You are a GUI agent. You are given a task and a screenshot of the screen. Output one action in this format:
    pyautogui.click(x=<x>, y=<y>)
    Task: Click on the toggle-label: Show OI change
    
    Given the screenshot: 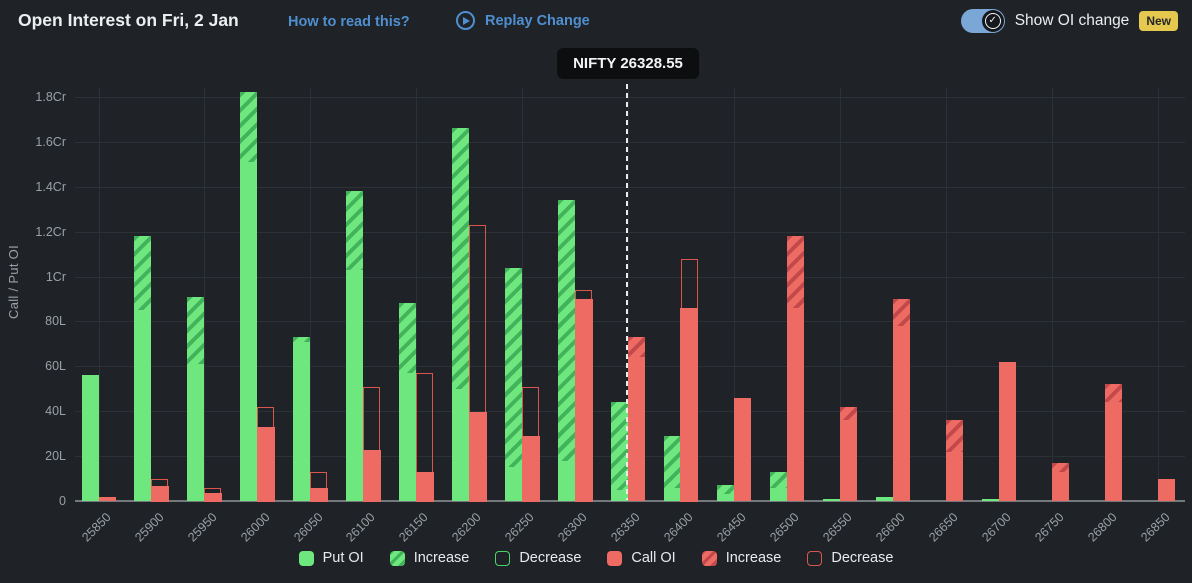 What is the action you would take?
    pyautogui.click(x=1072, y=20)
    